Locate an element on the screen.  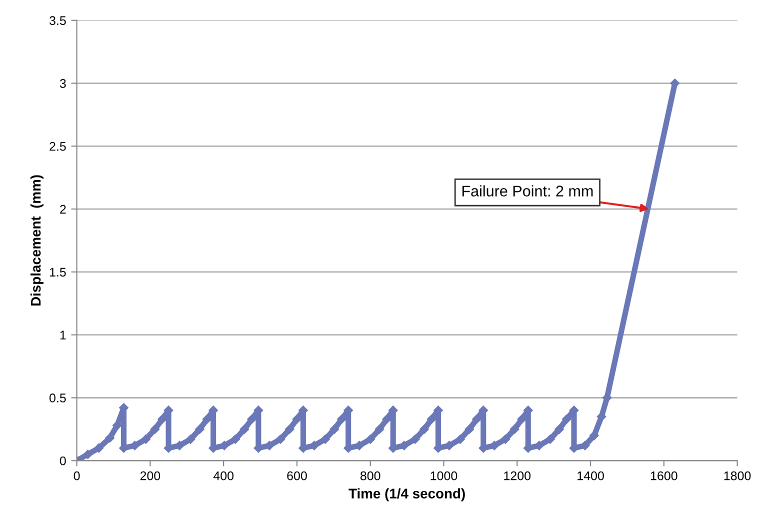
x-tick-label: 1600 is located at coordinates (664, 475).